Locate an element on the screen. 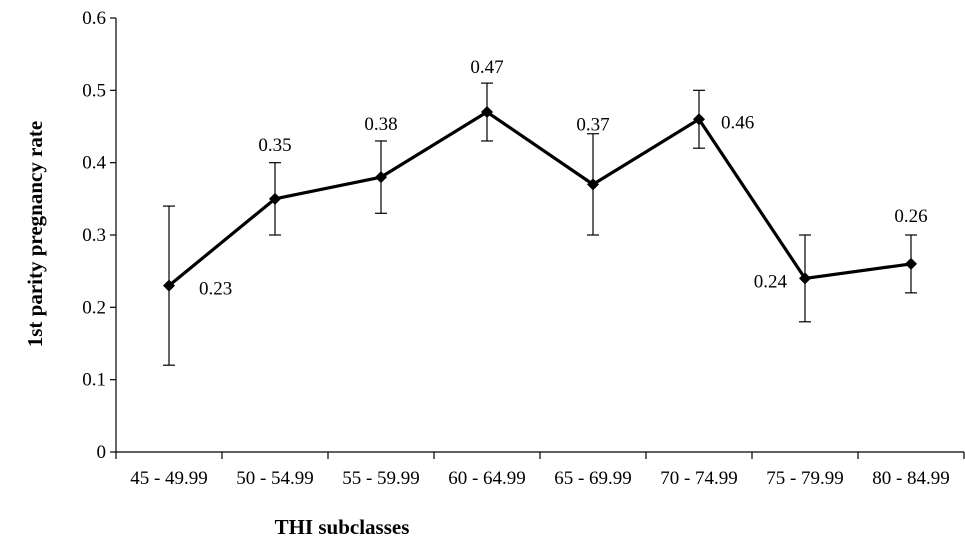 Image resolution: width=965 pixels, height=548 pixels. x-tick-label: 60 - 64.99 is located at coordinates (487, 478).